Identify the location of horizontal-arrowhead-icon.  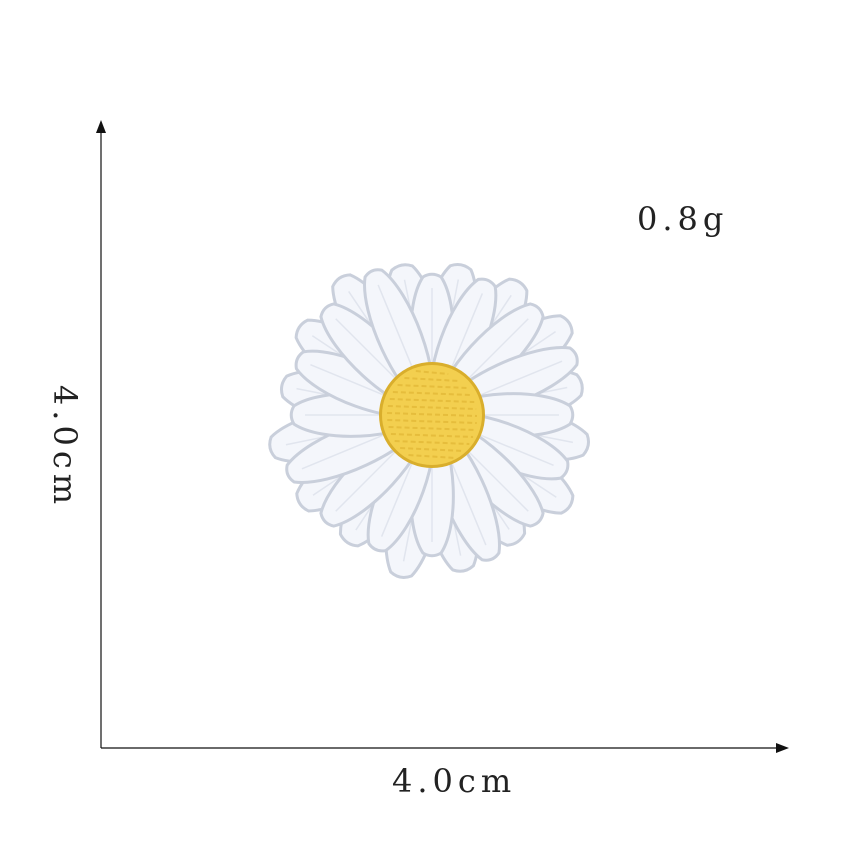
(782, 748).